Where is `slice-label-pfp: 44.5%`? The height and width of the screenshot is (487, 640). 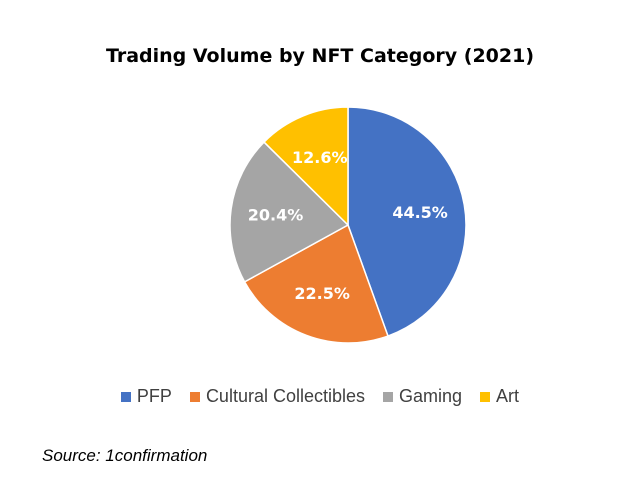
slice-label-pfp: 44.5% is located at coordinates (420, 212).